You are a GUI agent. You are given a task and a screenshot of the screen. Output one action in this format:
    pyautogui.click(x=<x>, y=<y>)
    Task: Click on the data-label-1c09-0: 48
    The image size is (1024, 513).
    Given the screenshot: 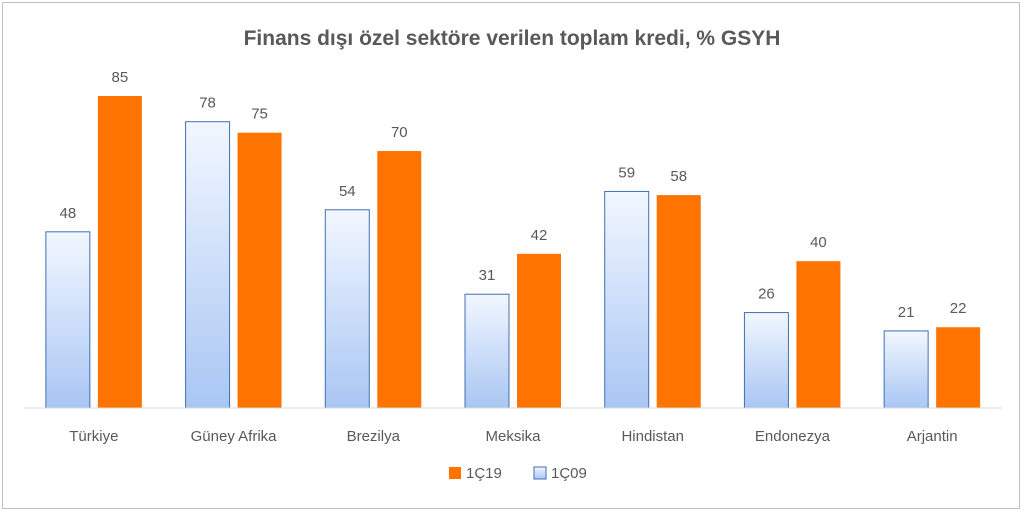 What is the action you would take?
    pyautogui.click(x=68, y=213)
    